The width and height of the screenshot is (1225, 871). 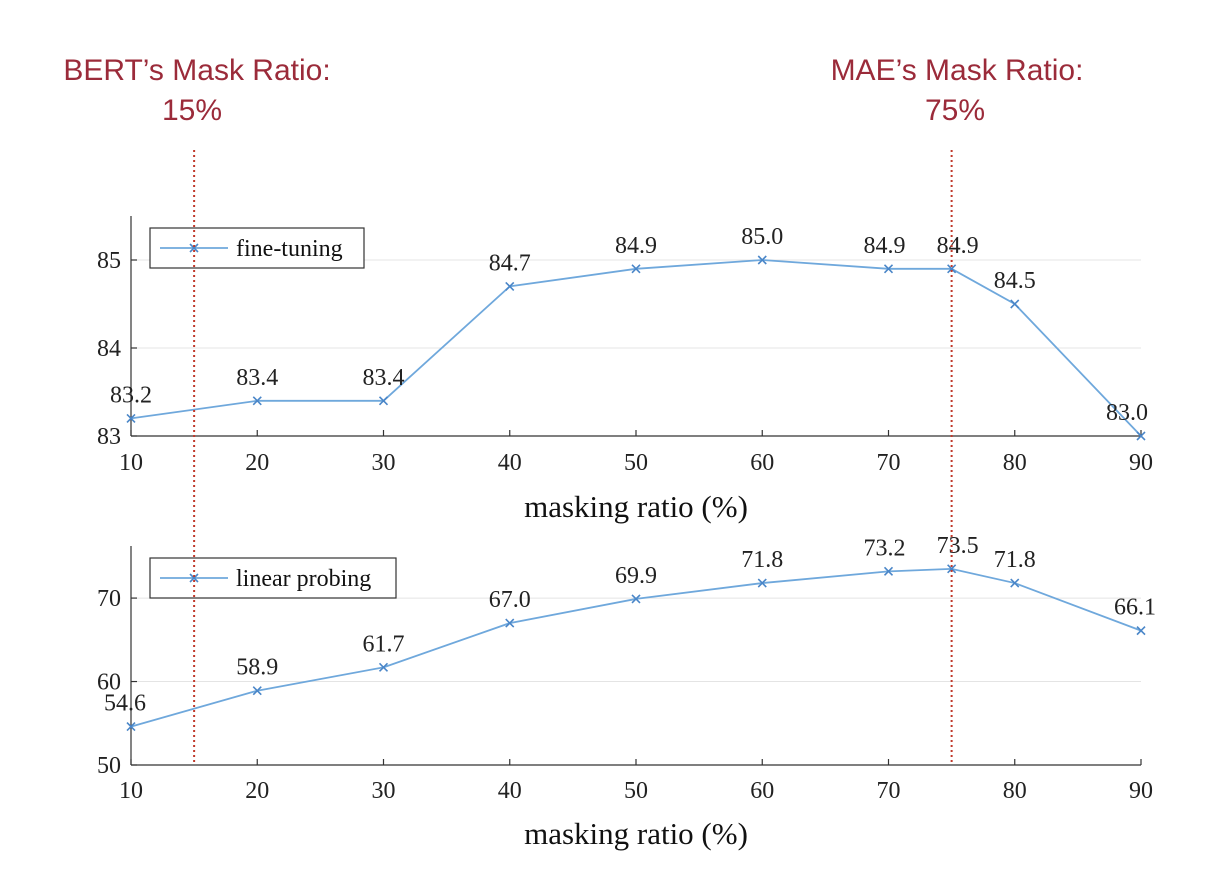 I want to click on data-label: 73.5, so click(x=958, y=546).